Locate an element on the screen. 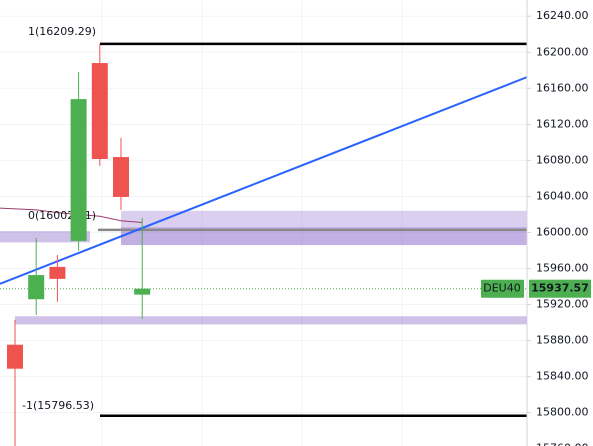 This screenshot has height=446, width=593. symbol-badge is located at coordinates (502, 288).